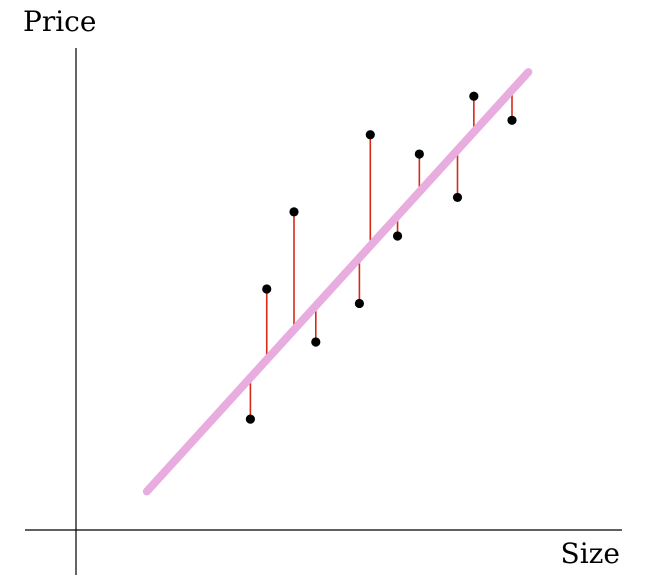 This screenshot has width=648, height=585. What do you see at coordinates (59, 21) in the screenshot?
I see `y-axis-label: Price` at bounding box center [59, 21].